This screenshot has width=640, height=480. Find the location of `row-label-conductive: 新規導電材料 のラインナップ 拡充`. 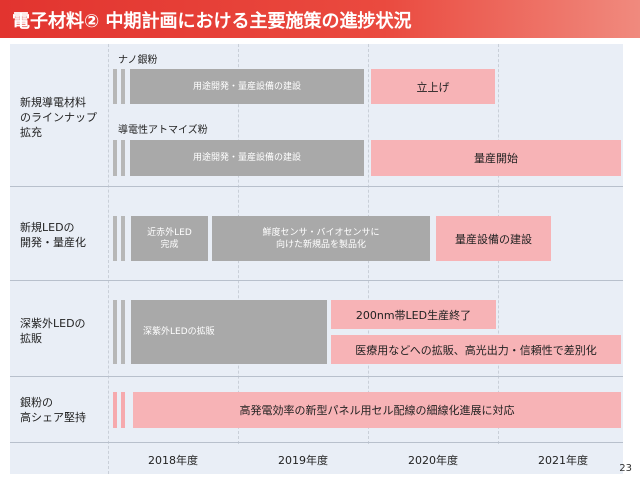

row-label-conductive: 新規導電材料 のラインナップ 拡充 is located at coordinates (58, 117).